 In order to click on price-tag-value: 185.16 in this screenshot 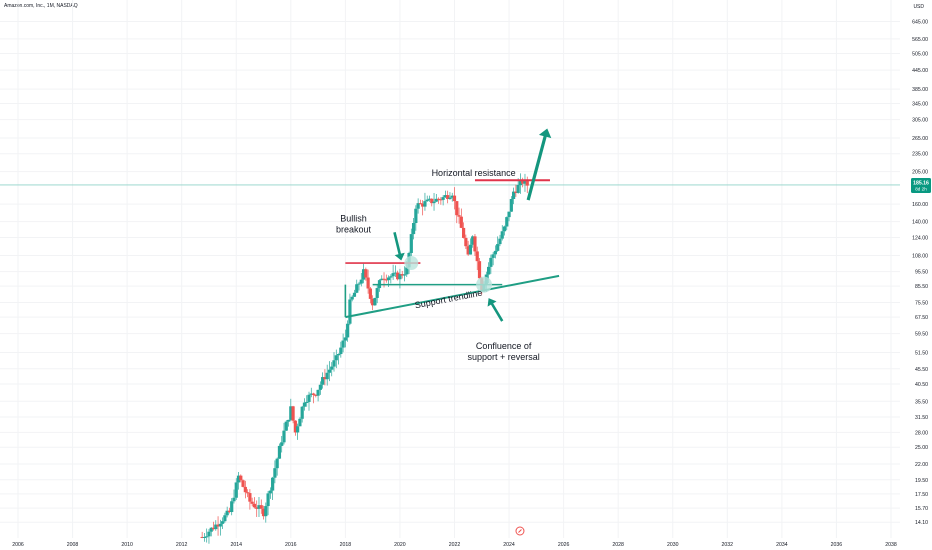, I will do `click(921, 183)`.